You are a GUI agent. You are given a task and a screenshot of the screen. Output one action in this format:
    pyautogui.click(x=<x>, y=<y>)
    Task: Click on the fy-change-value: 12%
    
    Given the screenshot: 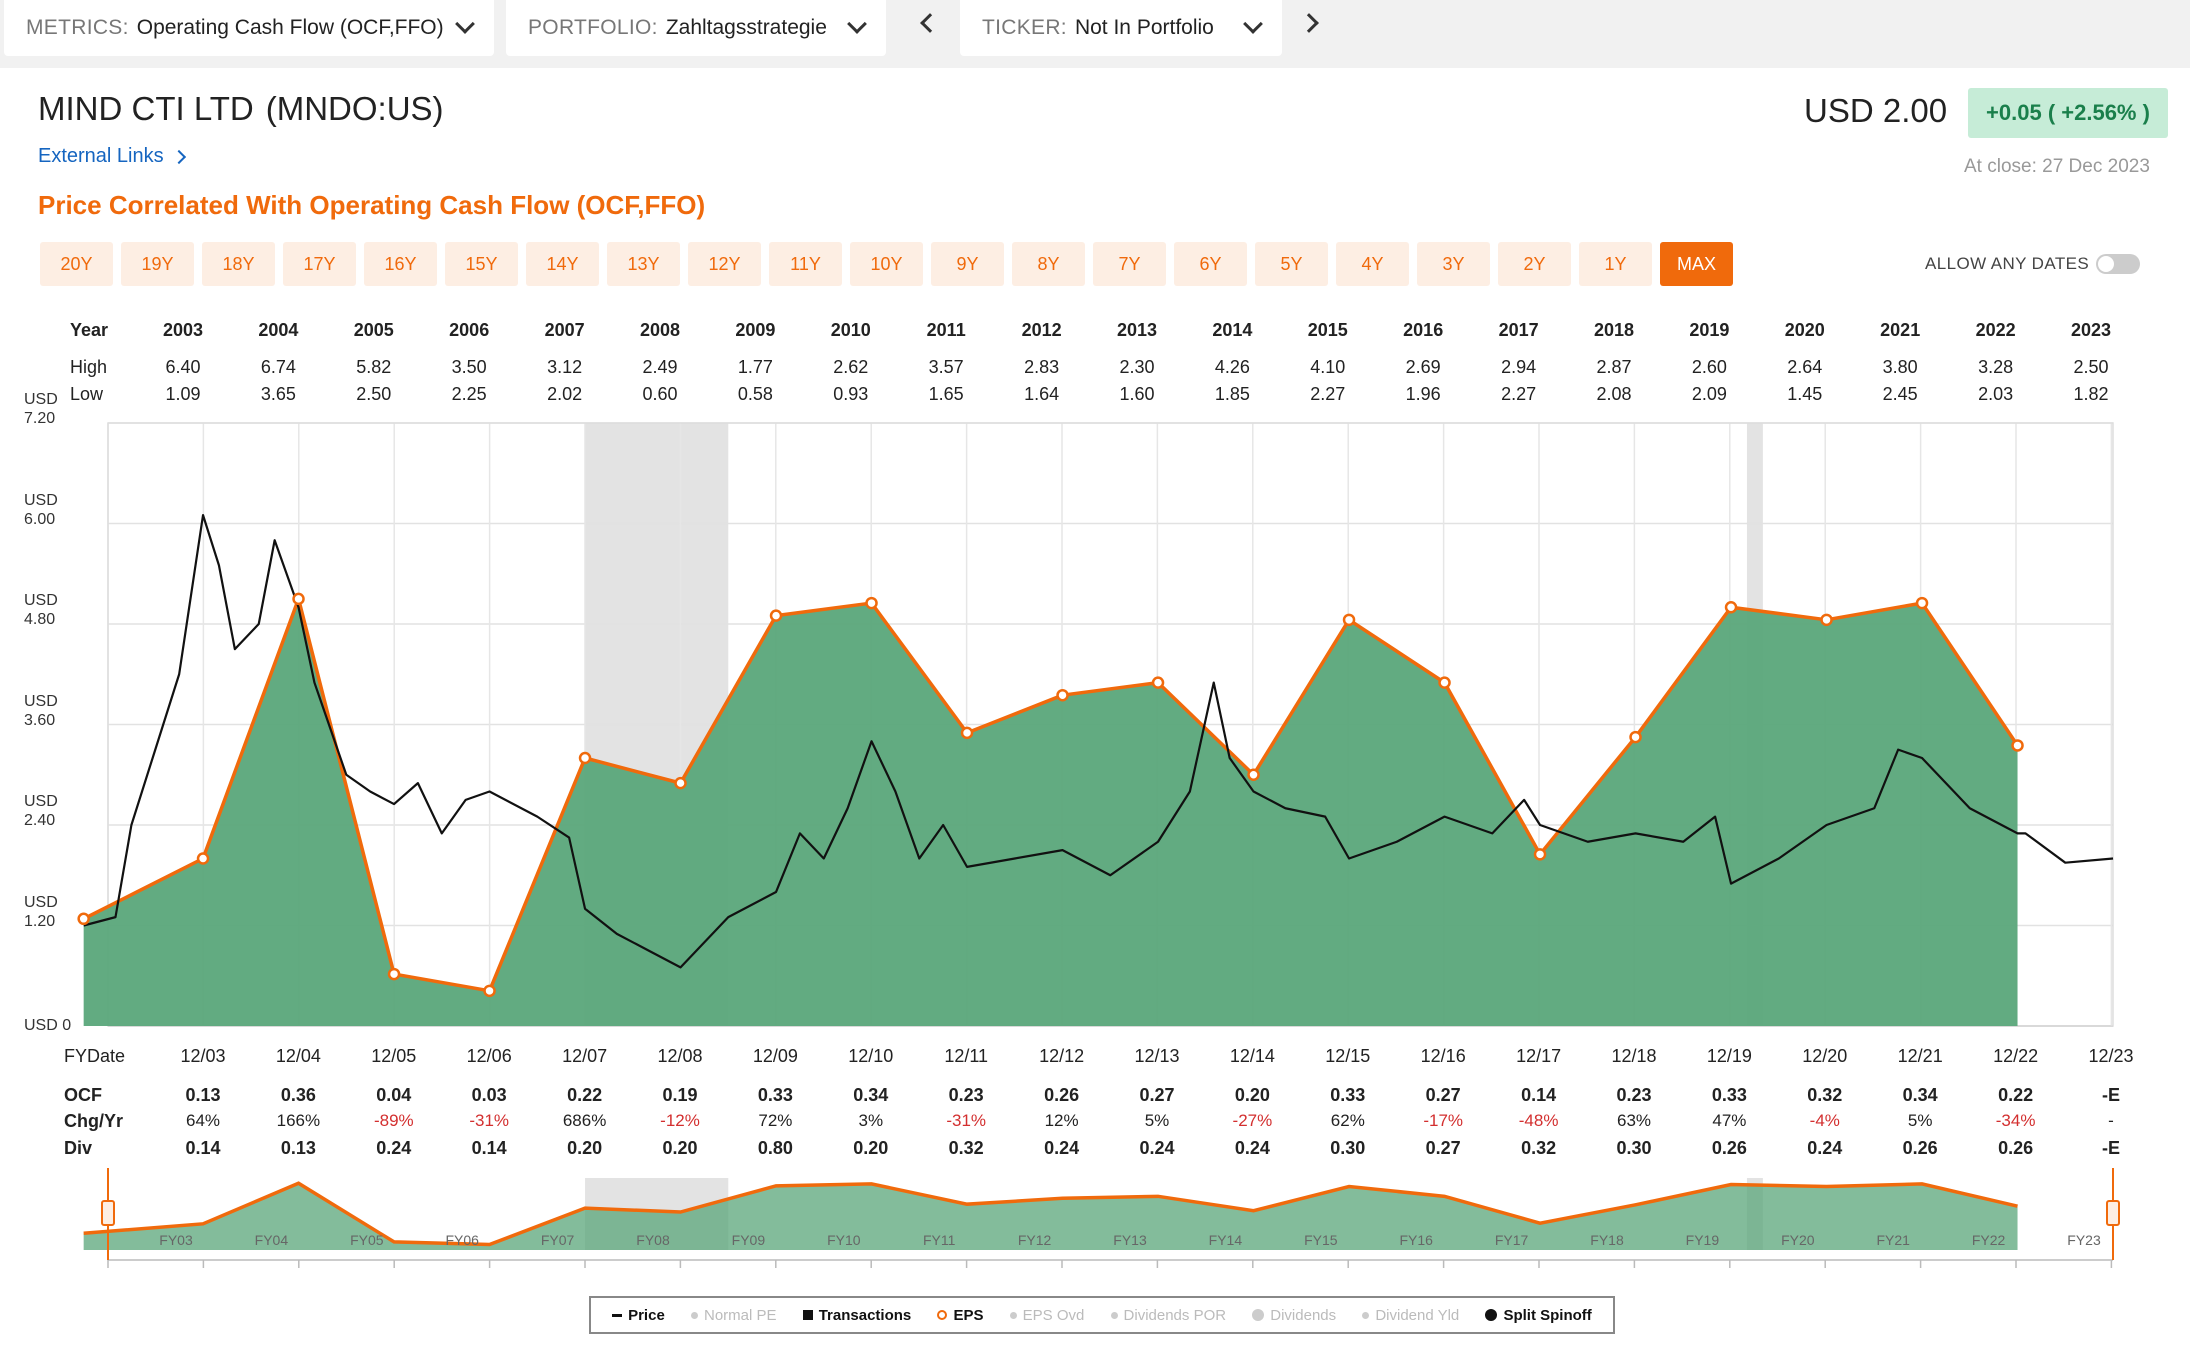 What is the action you would take?
    pyautogui.click(x=1061, y=1120)
    